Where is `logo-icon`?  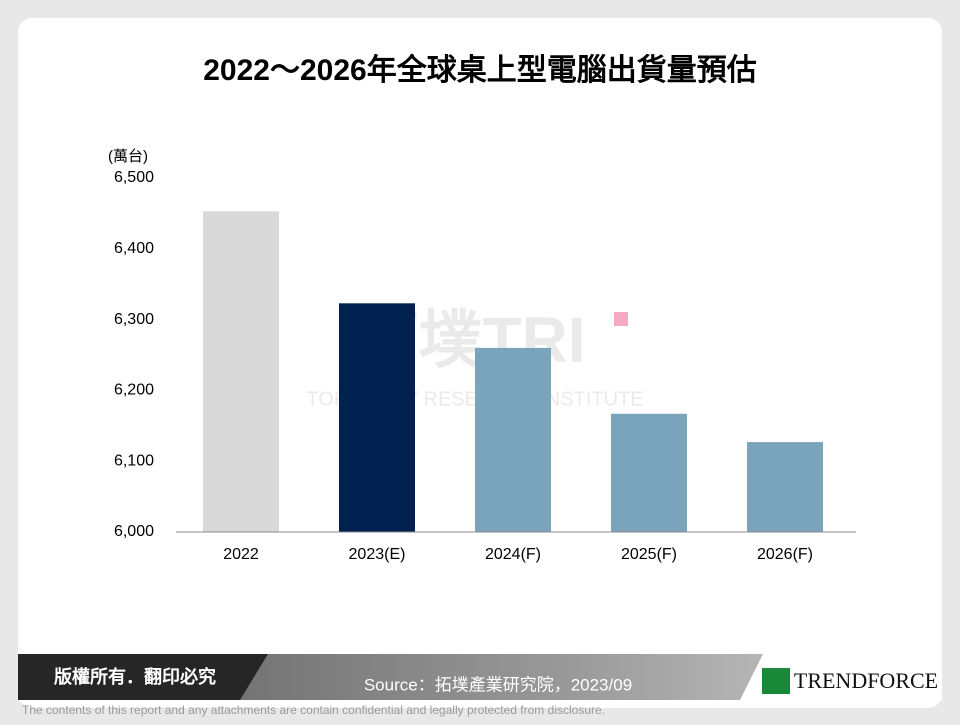
logo-icon is located at coordinates (776, 681).